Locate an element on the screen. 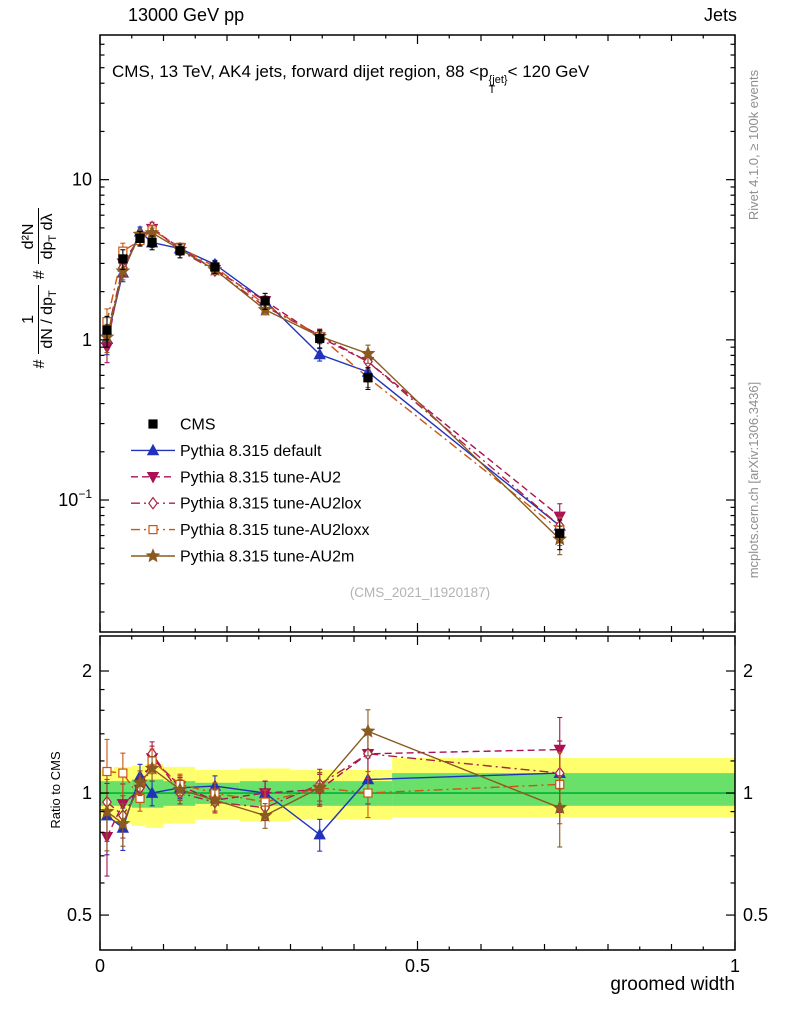 Image resolution: width=786 pixels, height=1024 pixels. svg-text: Pythia 8.315 tune-AU2 is located at coordinates (260, 477).